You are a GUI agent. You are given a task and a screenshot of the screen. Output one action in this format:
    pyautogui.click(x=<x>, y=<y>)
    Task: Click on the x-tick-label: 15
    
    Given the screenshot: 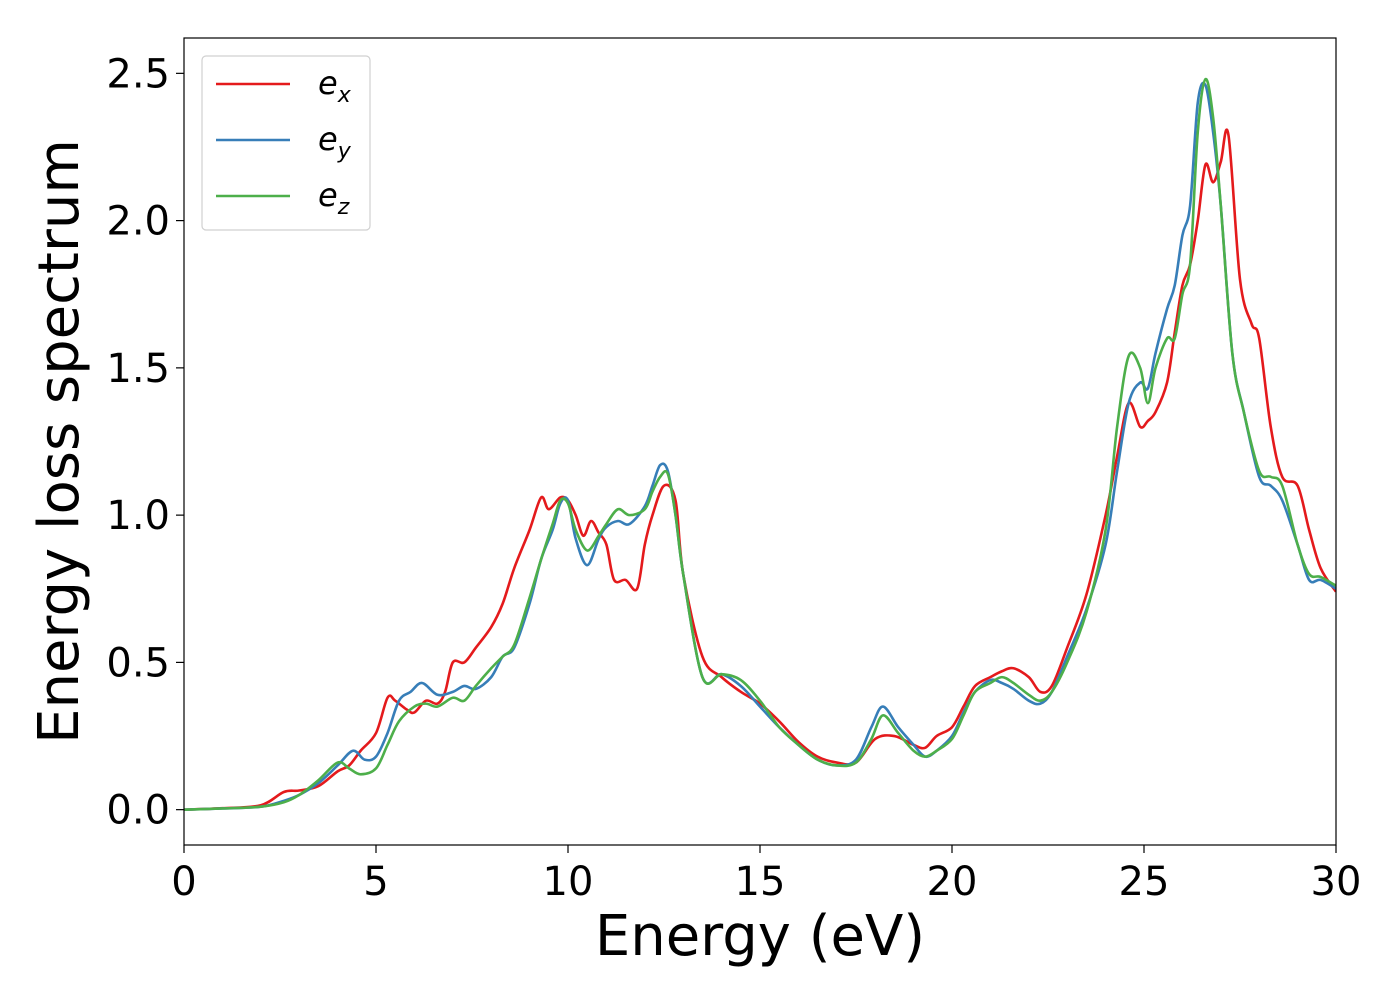 What is the action you would take?
    pyautogui.click(x=760, y=882)
    